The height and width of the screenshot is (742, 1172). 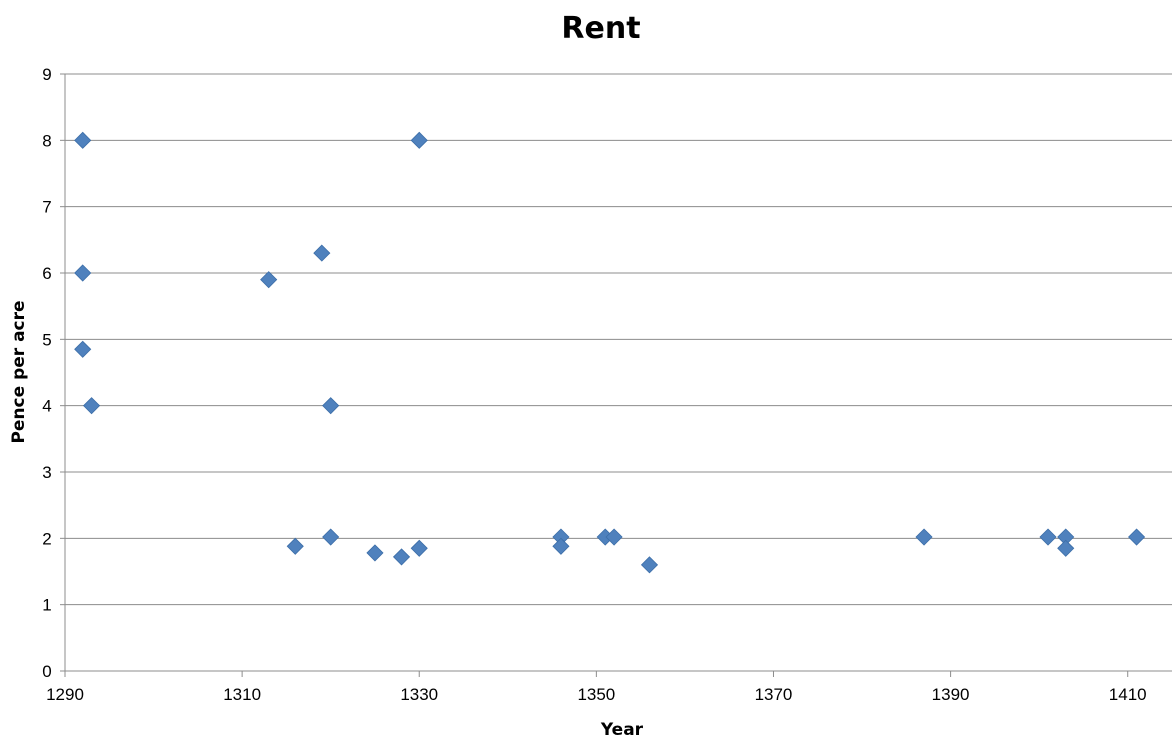 What do you see at coordinates (622, 730) in the screenshot?
I see `x-axis-label: Year` at bounding box center [622, 730].